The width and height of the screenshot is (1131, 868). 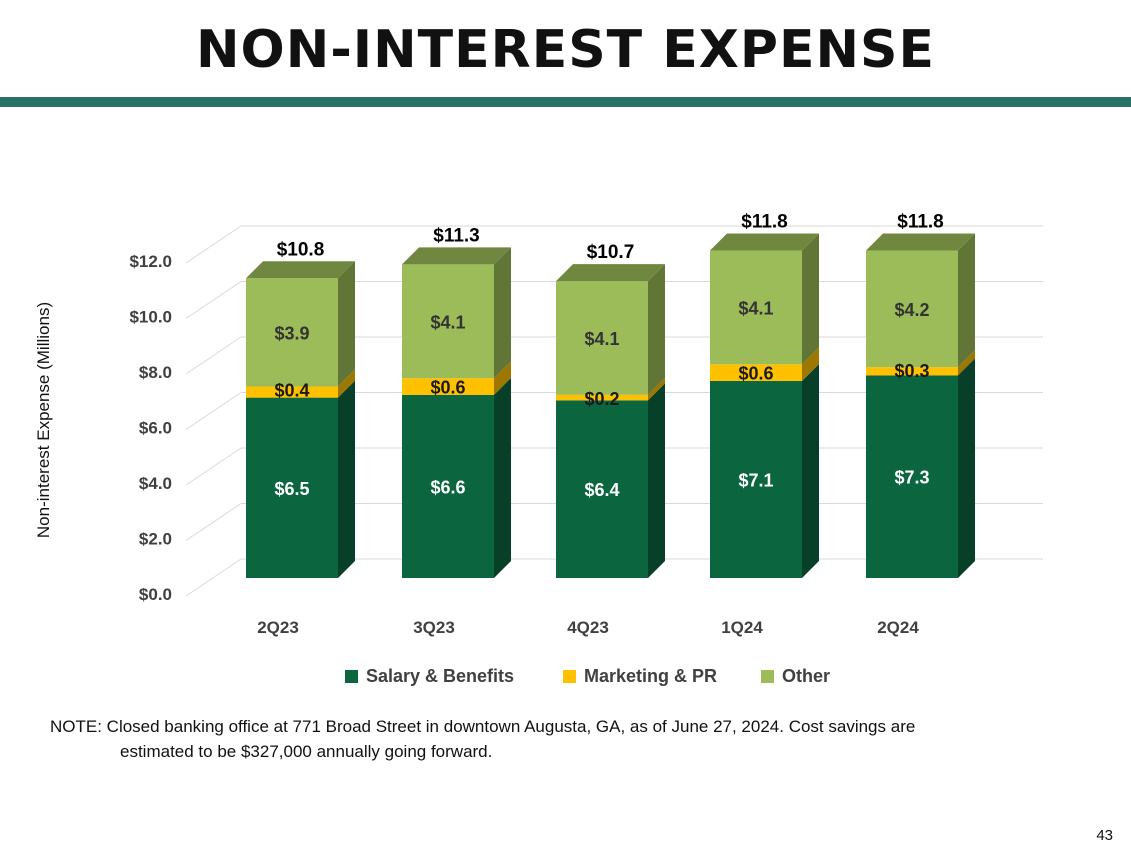 I want to click on y-tick-label: $10.0, so click(x=150, y=317).